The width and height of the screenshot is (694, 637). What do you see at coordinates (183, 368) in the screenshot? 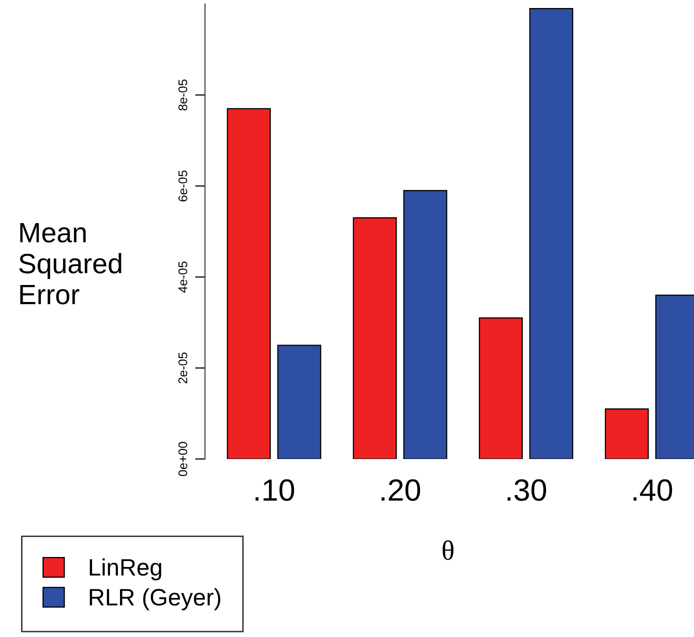
I see `y-tick-label: 2e-05` at bounding box center [183, 368].